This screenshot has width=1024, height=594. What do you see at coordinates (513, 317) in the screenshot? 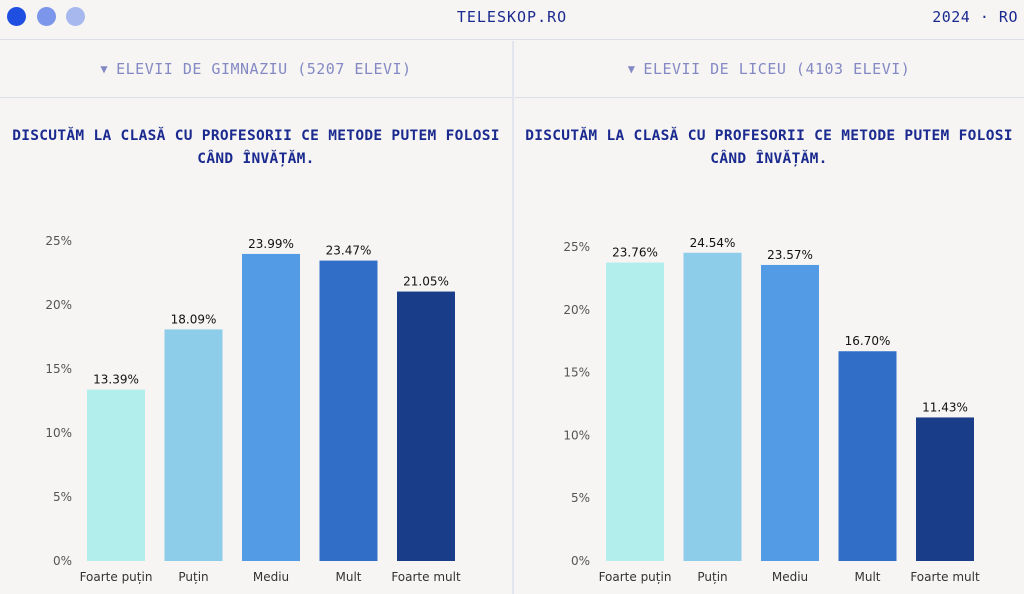
I see `panel-divider` at bounding box center [513, 317].